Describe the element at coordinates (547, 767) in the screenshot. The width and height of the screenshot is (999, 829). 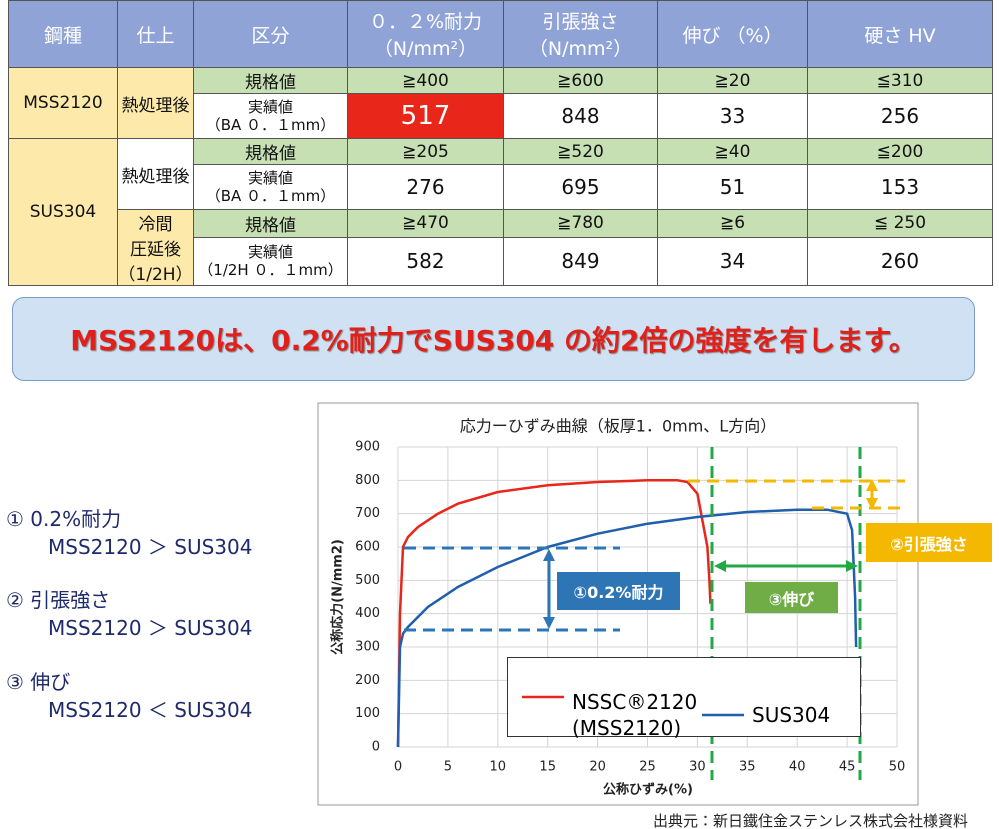
I see `x-tick-label: 15` at that location.